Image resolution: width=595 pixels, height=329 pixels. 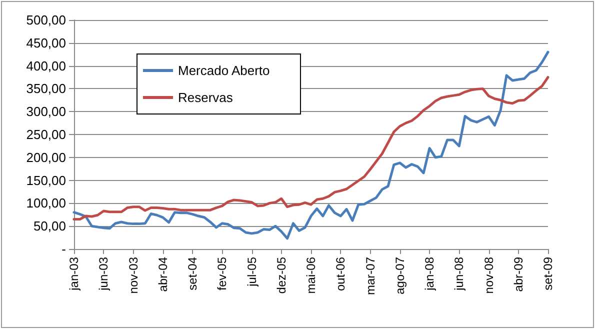 I want to click on x-tick-label: nov-03, so click(x=133, y=275).